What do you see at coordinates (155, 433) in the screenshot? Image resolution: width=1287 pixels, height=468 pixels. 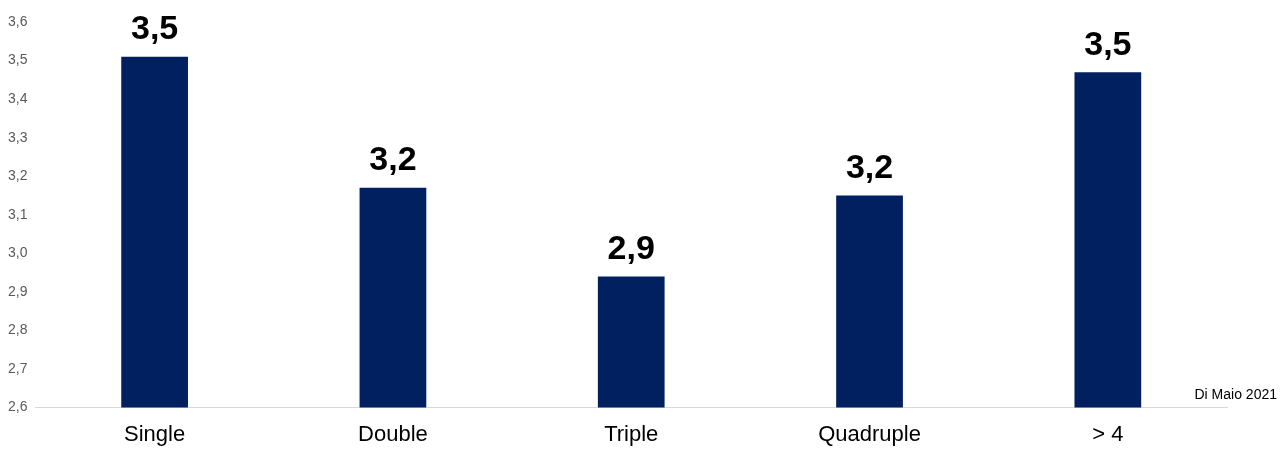 I see `x-tick-label: Single` at bounding box center [155, 433].